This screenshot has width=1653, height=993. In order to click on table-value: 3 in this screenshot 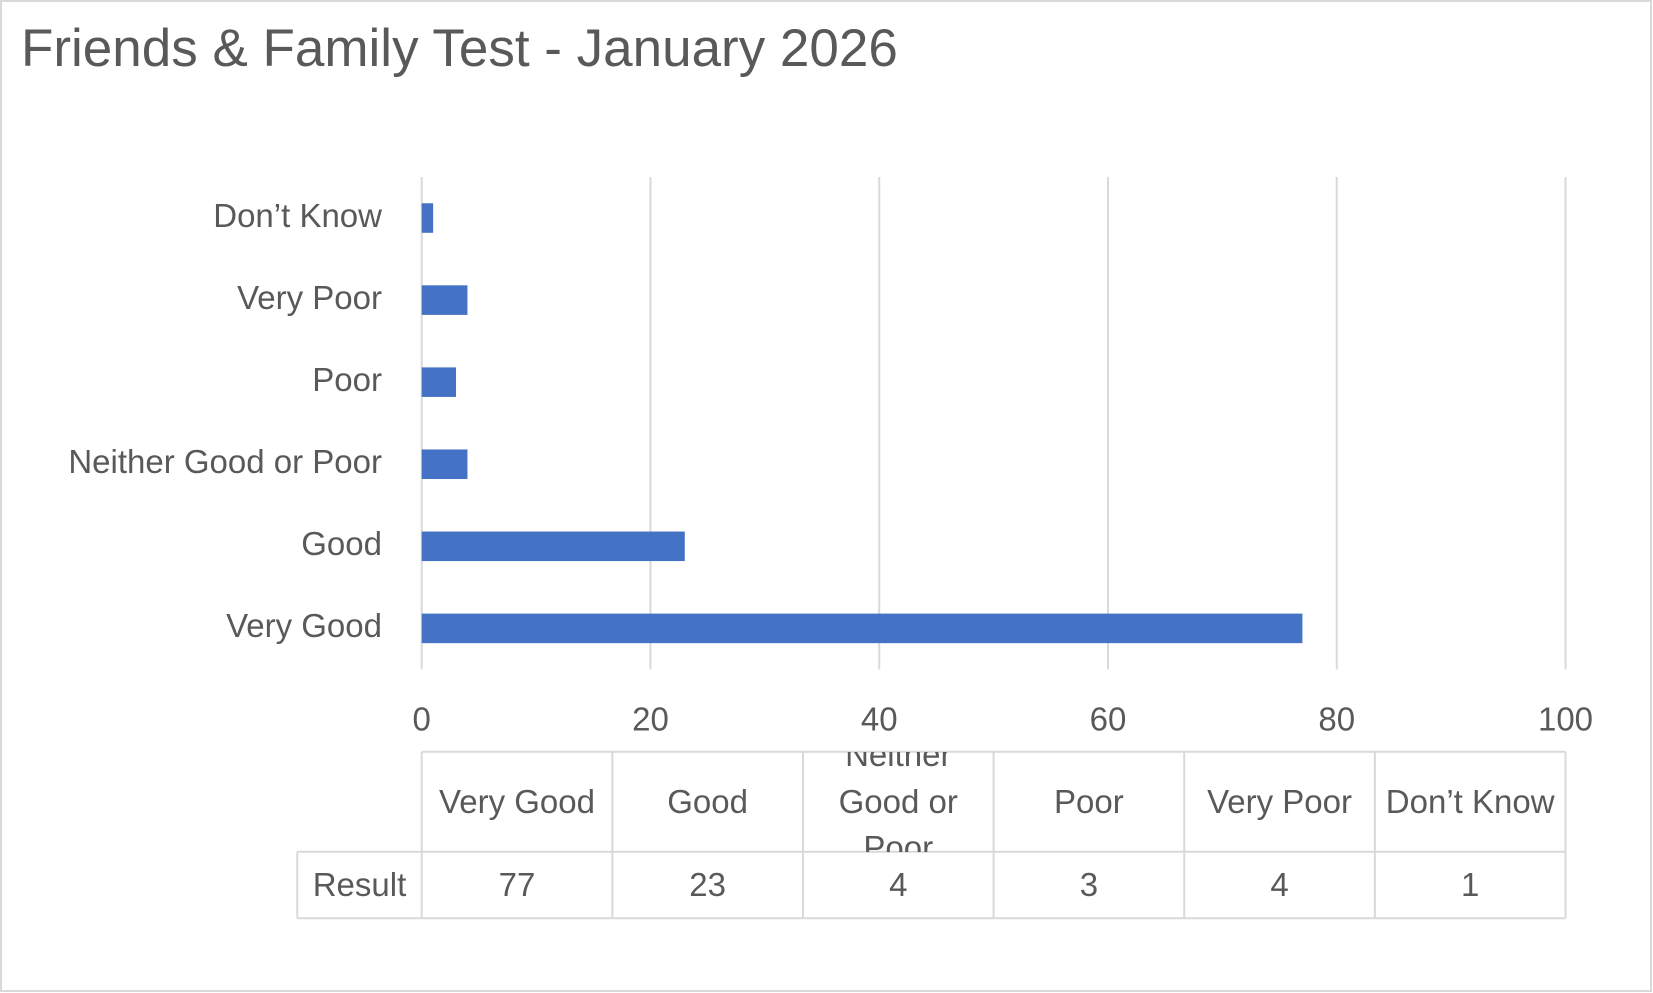, I will do `click(1089, 884)`.